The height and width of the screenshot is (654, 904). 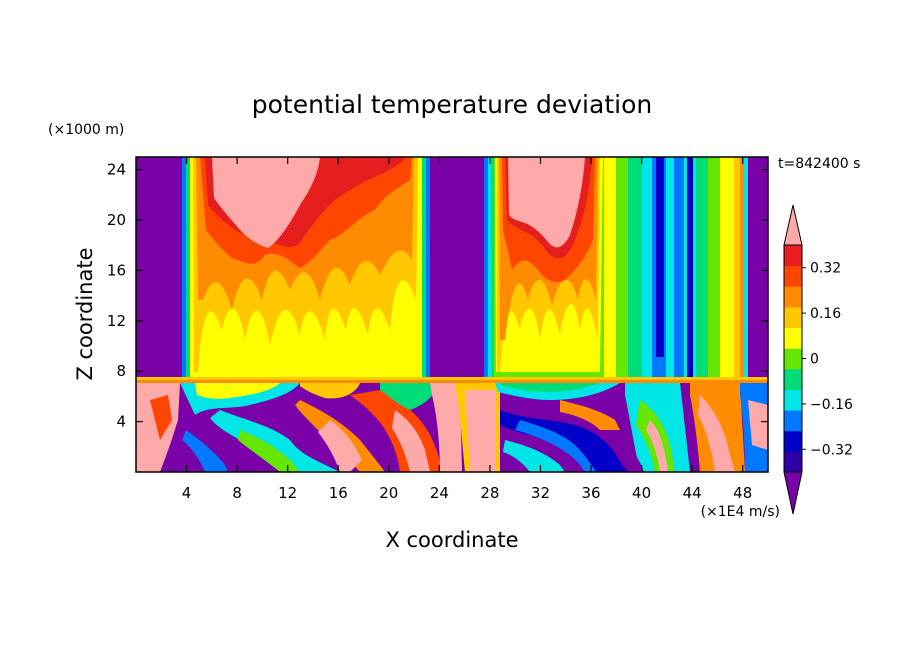 What do you see at coordinates (116, 321) in the screenshot?
I see `y-tick-label: 12` at bounding box center [116, 321].